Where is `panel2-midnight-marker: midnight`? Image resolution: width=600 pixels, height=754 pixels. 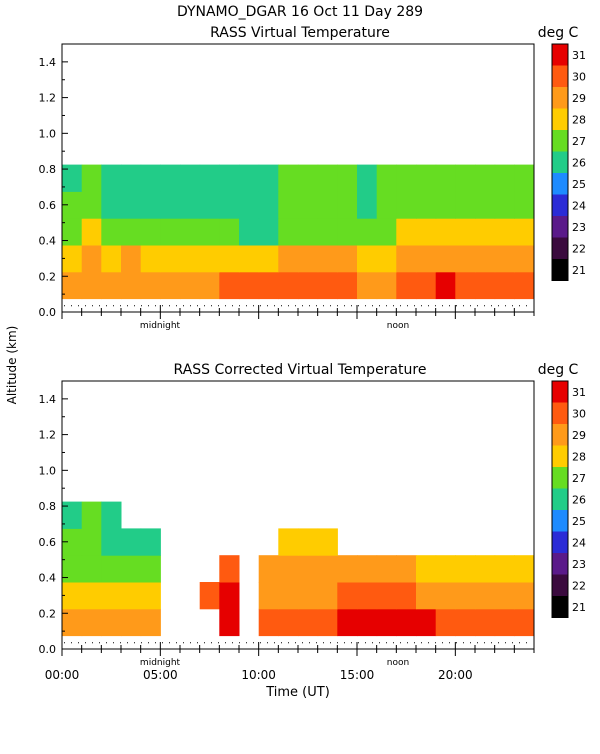 panel2-midnight-marker: midnight is located at coordinates (160, 663).